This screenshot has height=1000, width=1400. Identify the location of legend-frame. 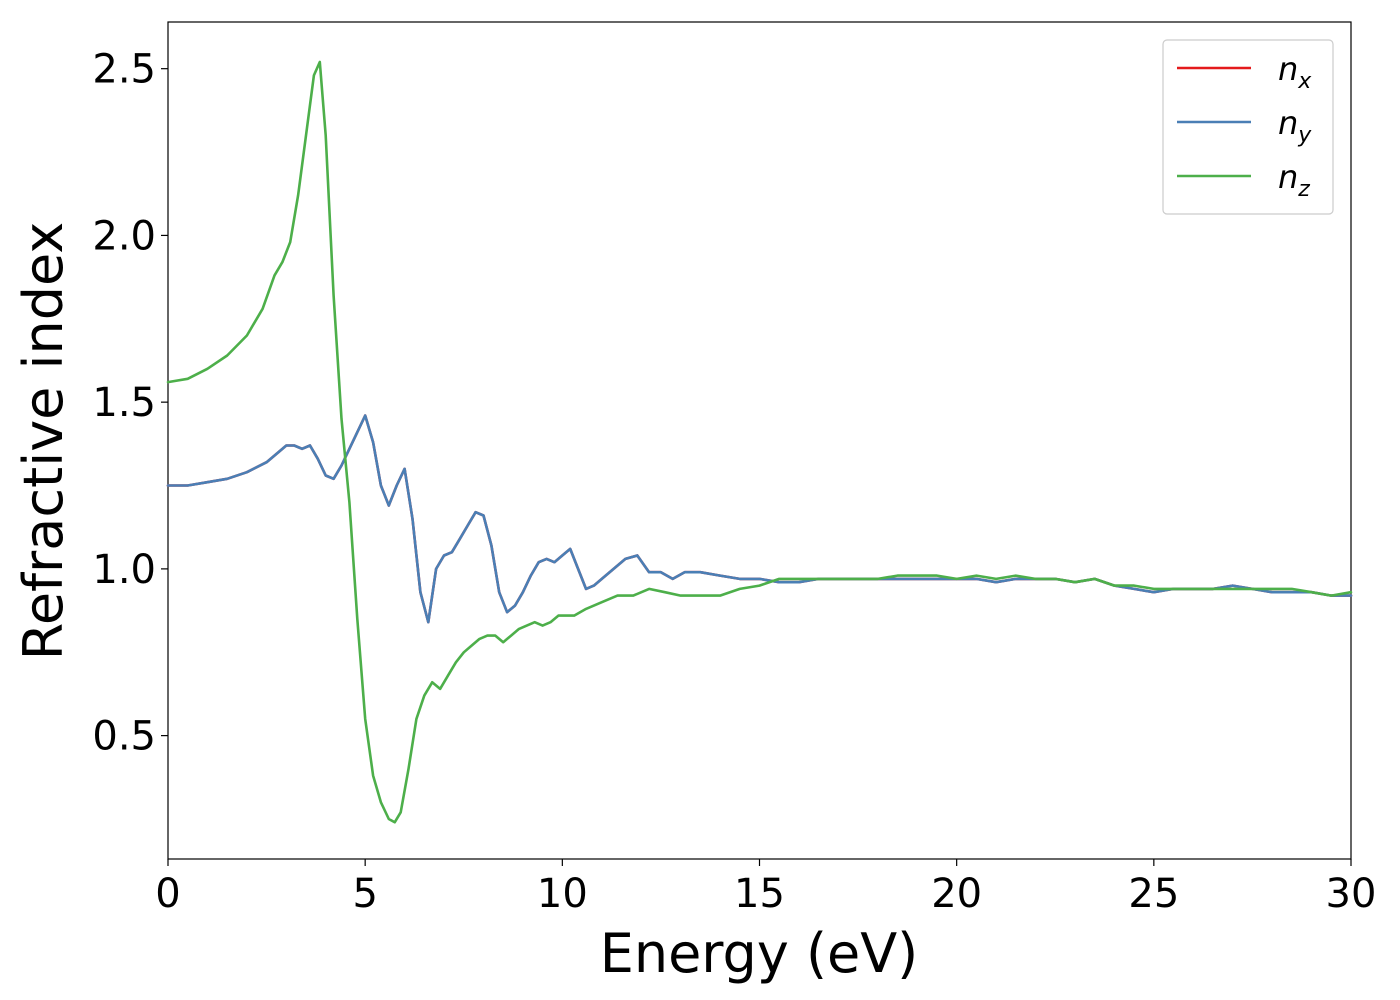
(1248, 127).